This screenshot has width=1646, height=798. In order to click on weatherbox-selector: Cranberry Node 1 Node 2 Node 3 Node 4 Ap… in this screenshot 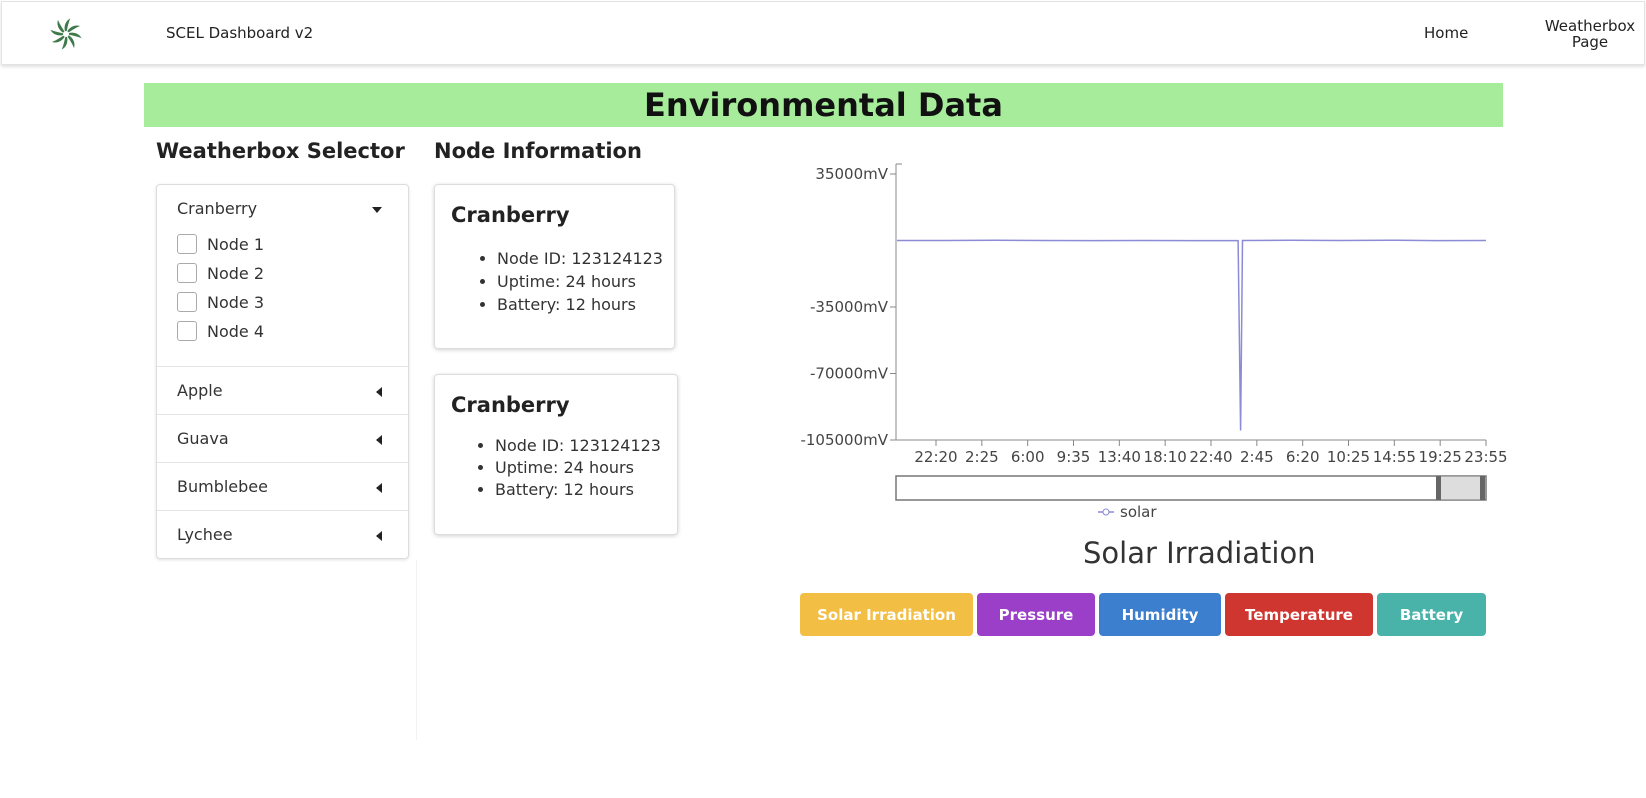, I will do `click(282, 371)`.